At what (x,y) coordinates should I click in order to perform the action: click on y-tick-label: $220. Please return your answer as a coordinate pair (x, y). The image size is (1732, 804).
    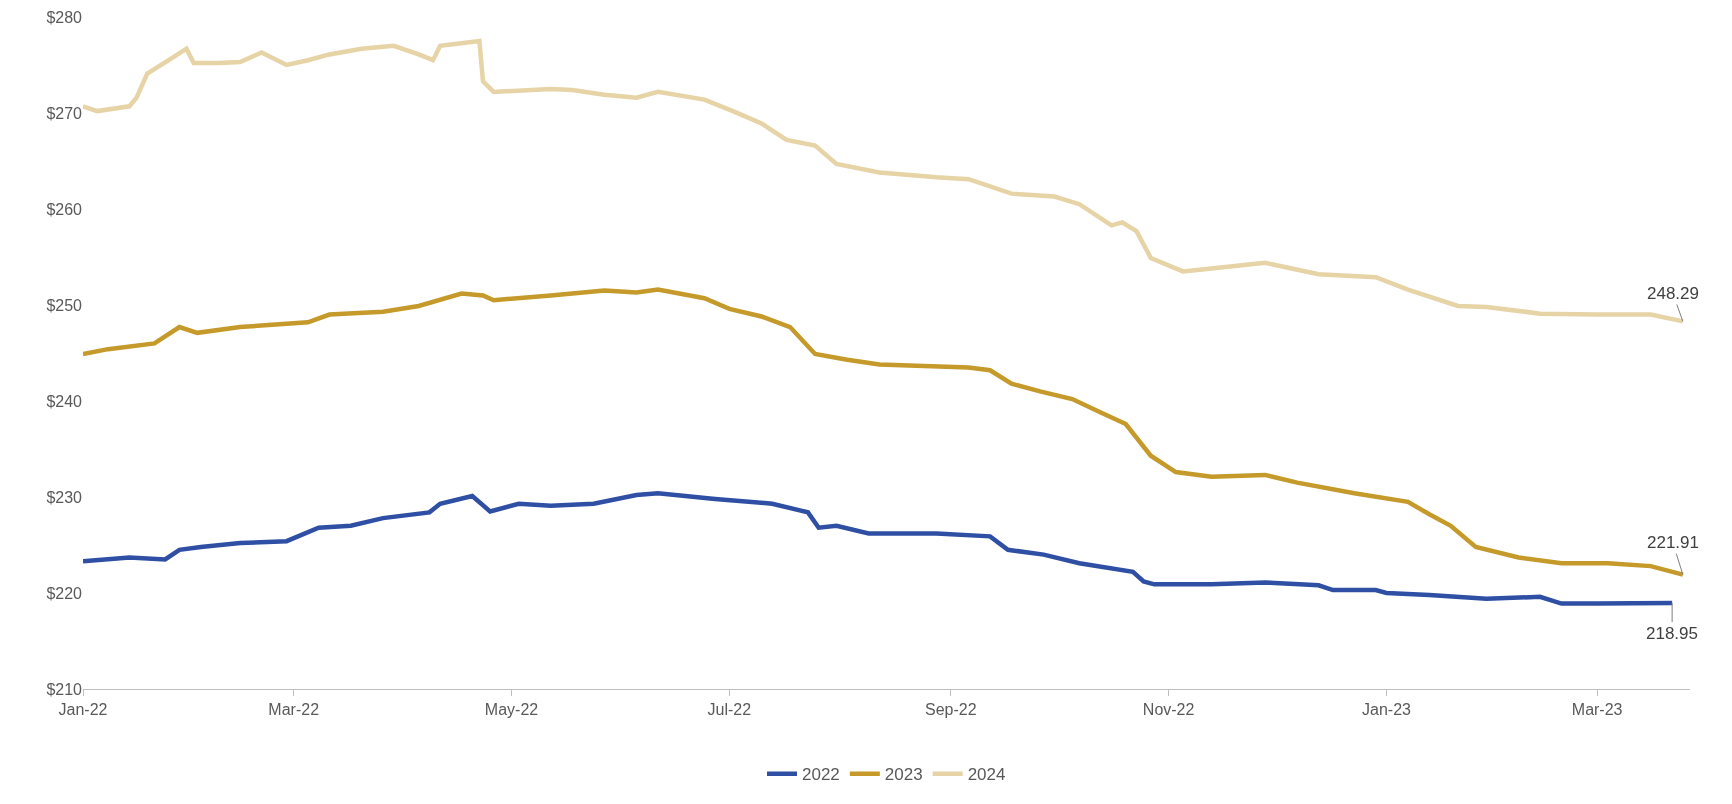
    Looking at the image, I should click on (64, 593).